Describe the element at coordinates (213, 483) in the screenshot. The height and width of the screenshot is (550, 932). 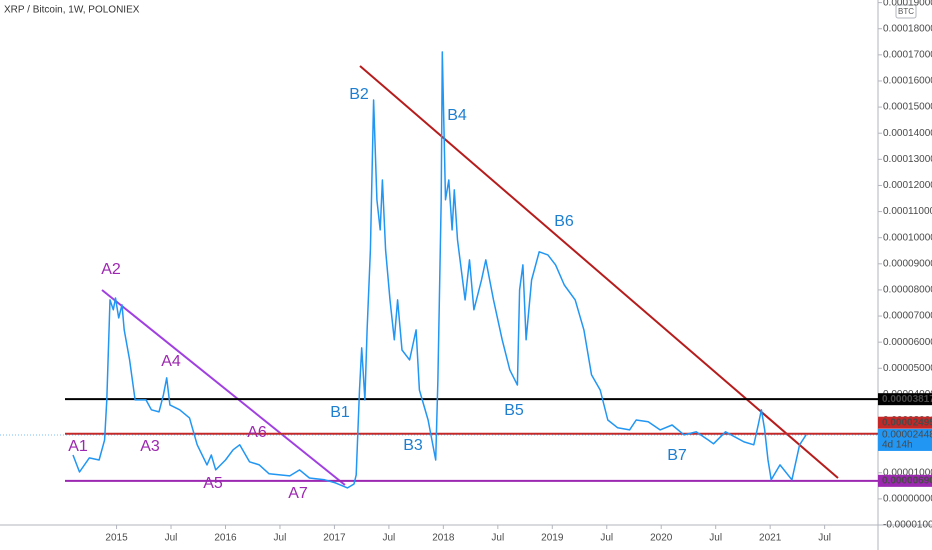
I see `annotation: A5` at that location.